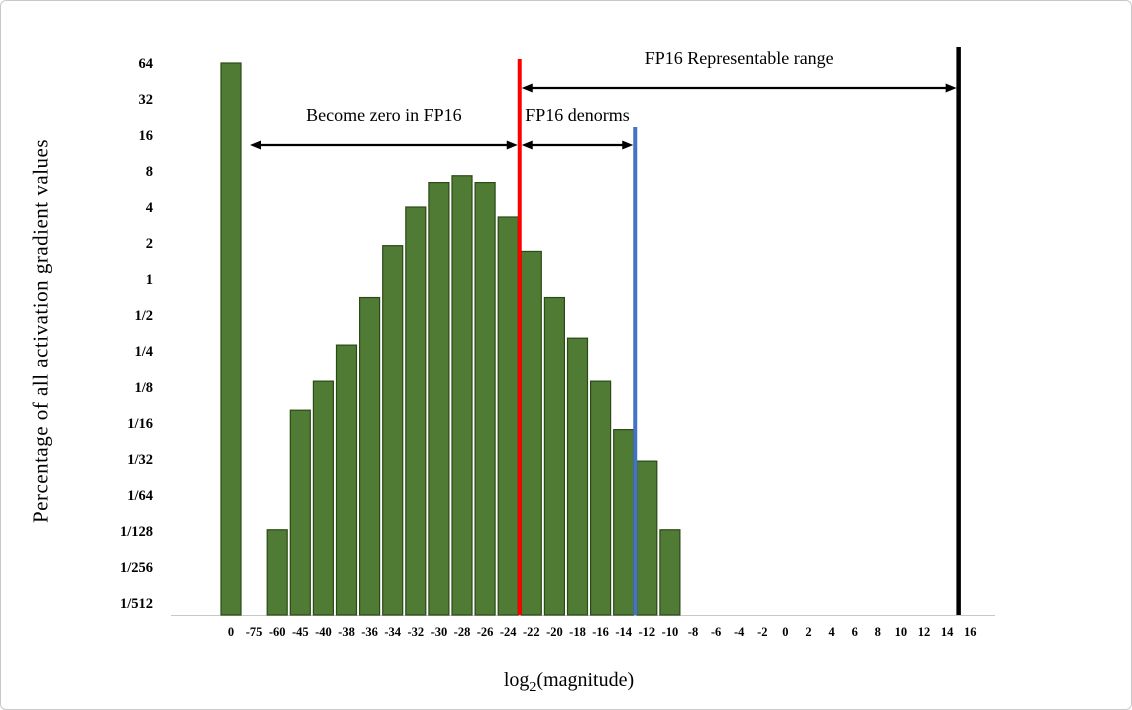 This screenshot has width=1132, height=710. I want to click on bar--40, so click(323, 498).